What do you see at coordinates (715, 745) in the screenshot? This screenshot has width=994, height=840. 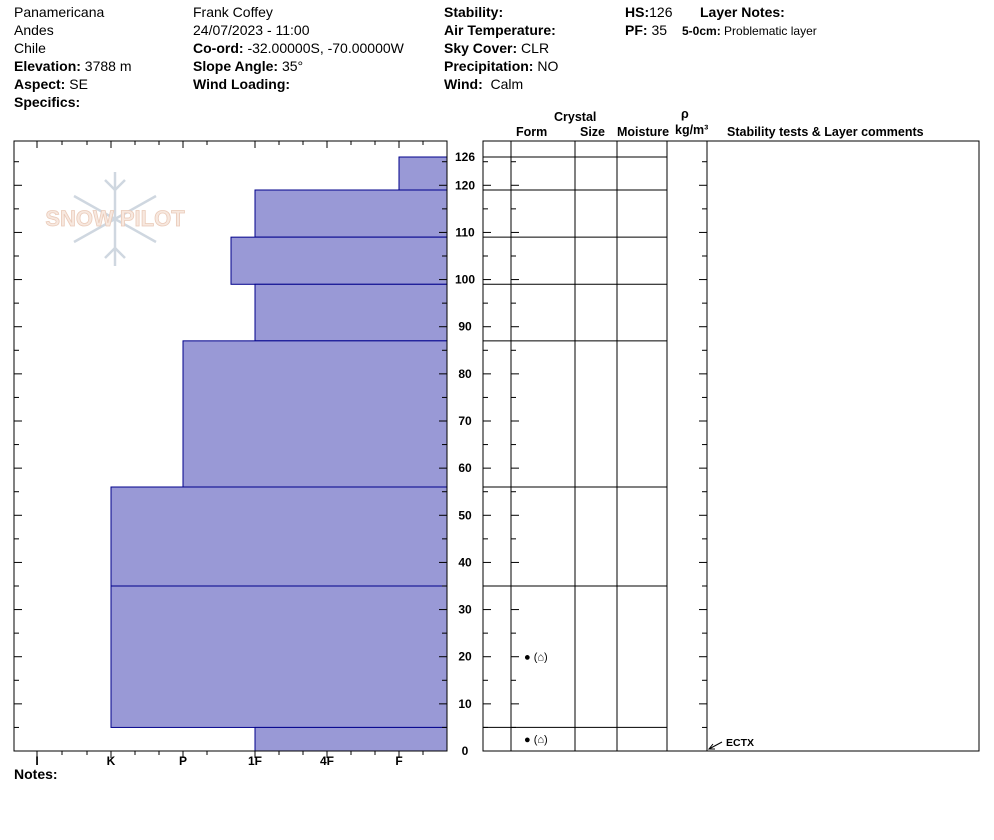 I see `stability-test-pointer` at bounding box center [715, 745].